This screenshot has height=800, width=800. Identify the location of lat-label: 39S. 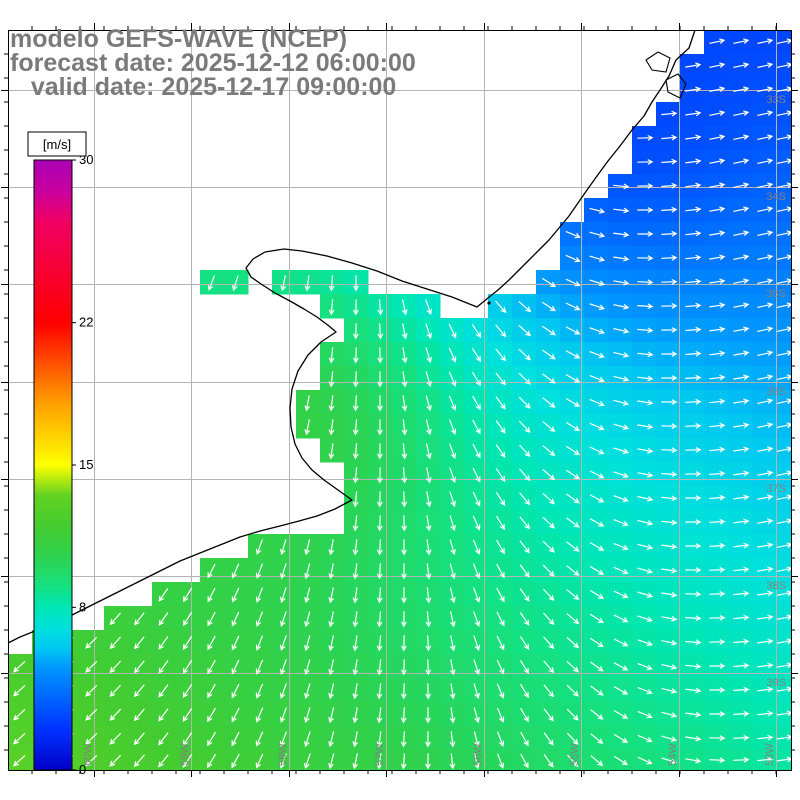
(776, 683).